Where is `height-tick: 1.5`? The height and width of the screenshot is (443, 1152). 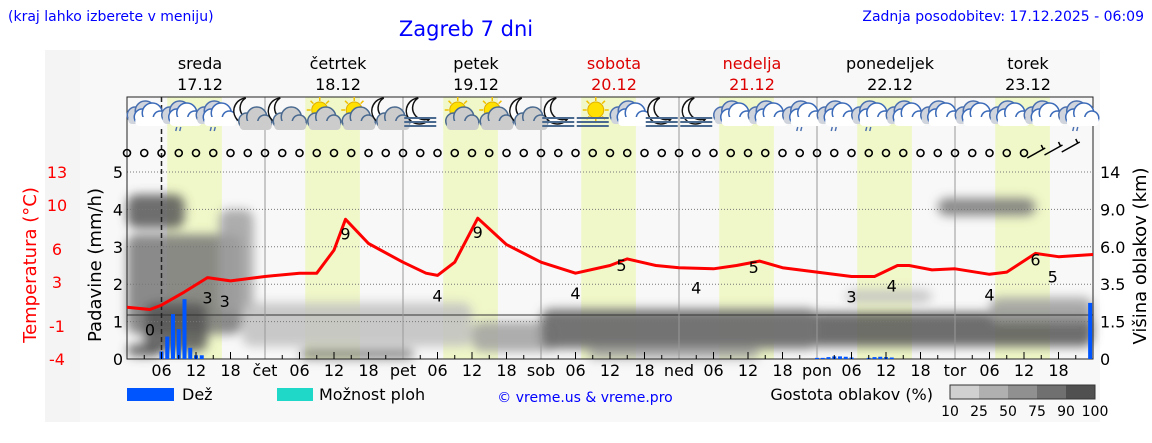
height-tick: 1.5 is located at coordinates (1112, 322).